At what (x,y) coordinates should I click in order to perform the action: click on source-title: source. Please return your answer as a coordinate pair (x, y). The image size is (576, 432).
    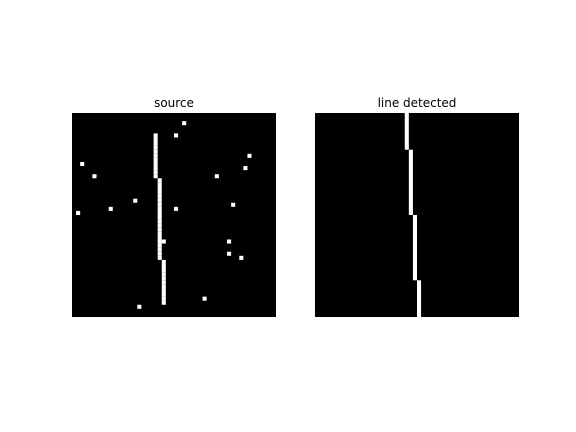
    Looking at the image, I should click on (174, 103).